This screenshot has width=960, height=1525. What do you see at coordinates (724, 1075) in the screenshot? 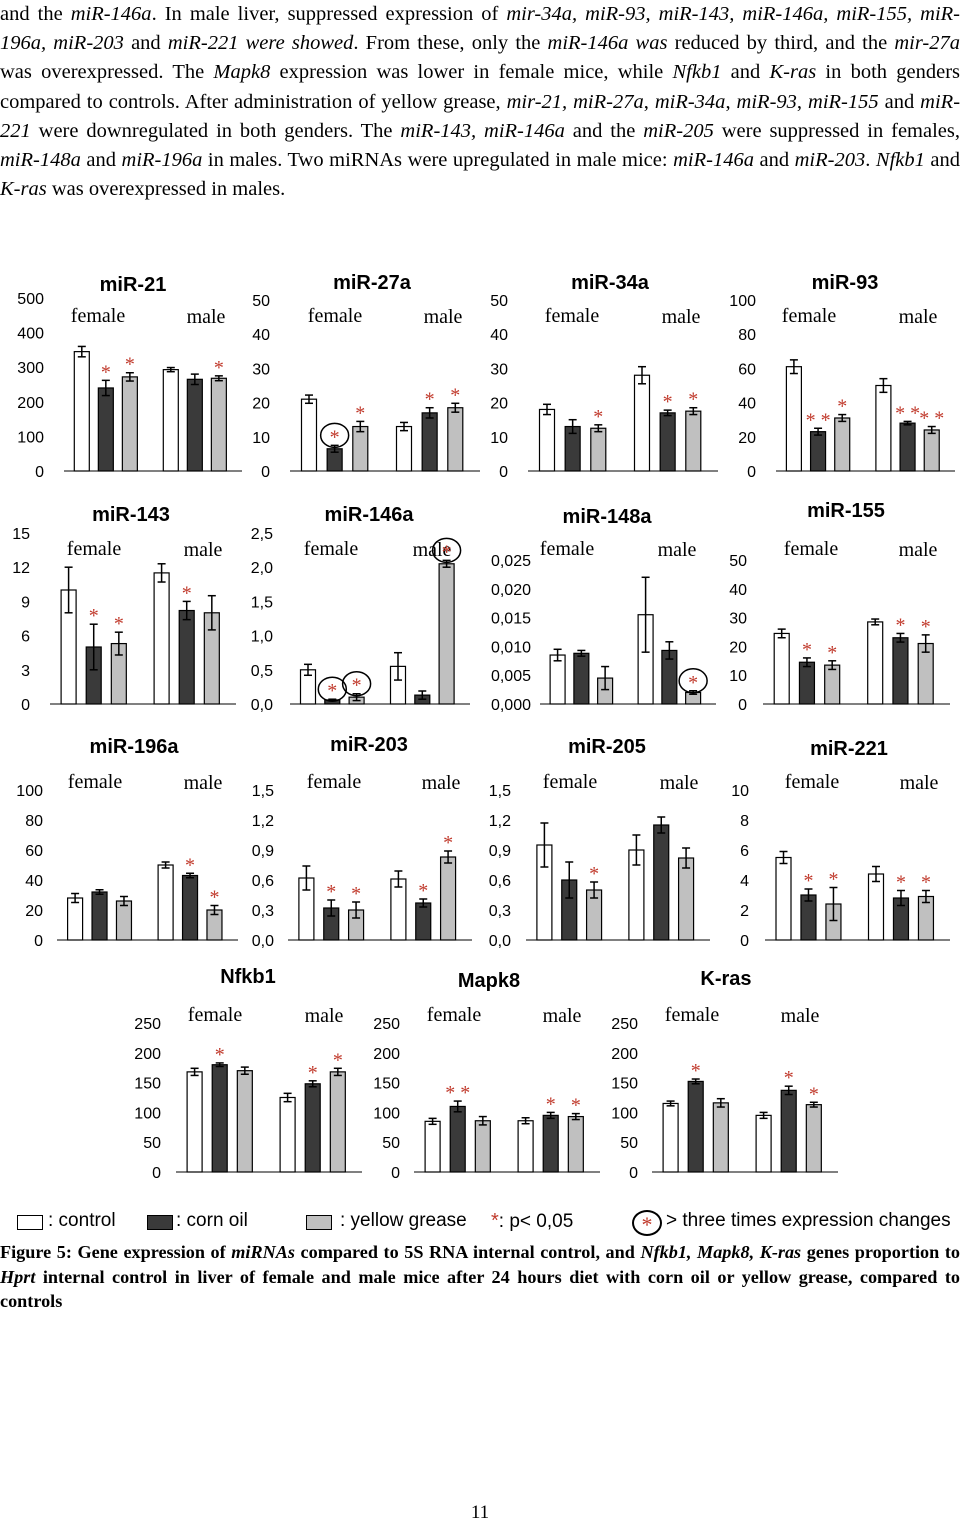
I see `chart-K-ras: K-ras 250 200 150 100 50 0 female male * * *` at bounding box center [724, 1075].